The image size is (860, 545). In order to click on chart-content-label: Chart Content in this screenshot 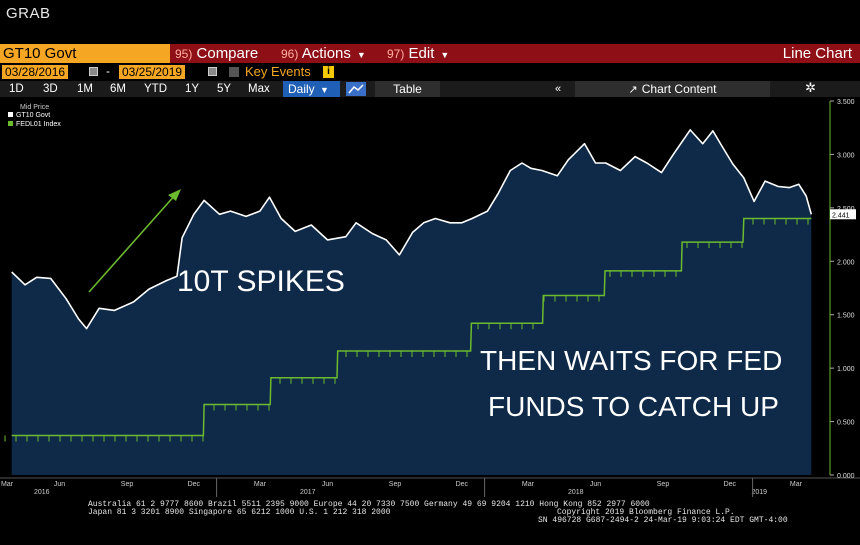, I will do `click(679, 89)`.